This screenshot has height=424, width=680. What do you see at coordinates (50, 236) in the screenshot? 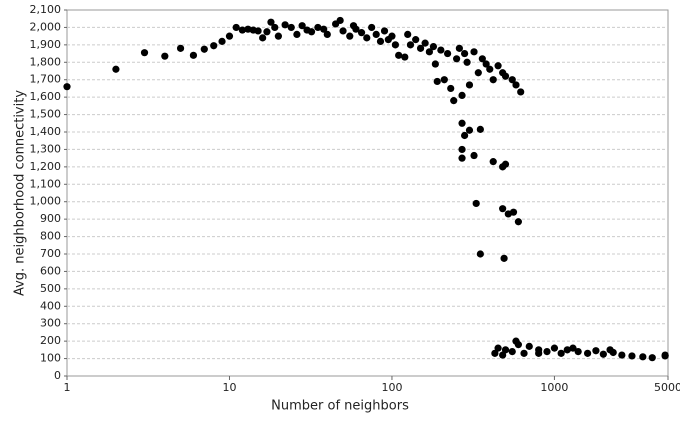
I see `y-tick-label: 800` at bounding box center [50, 236].